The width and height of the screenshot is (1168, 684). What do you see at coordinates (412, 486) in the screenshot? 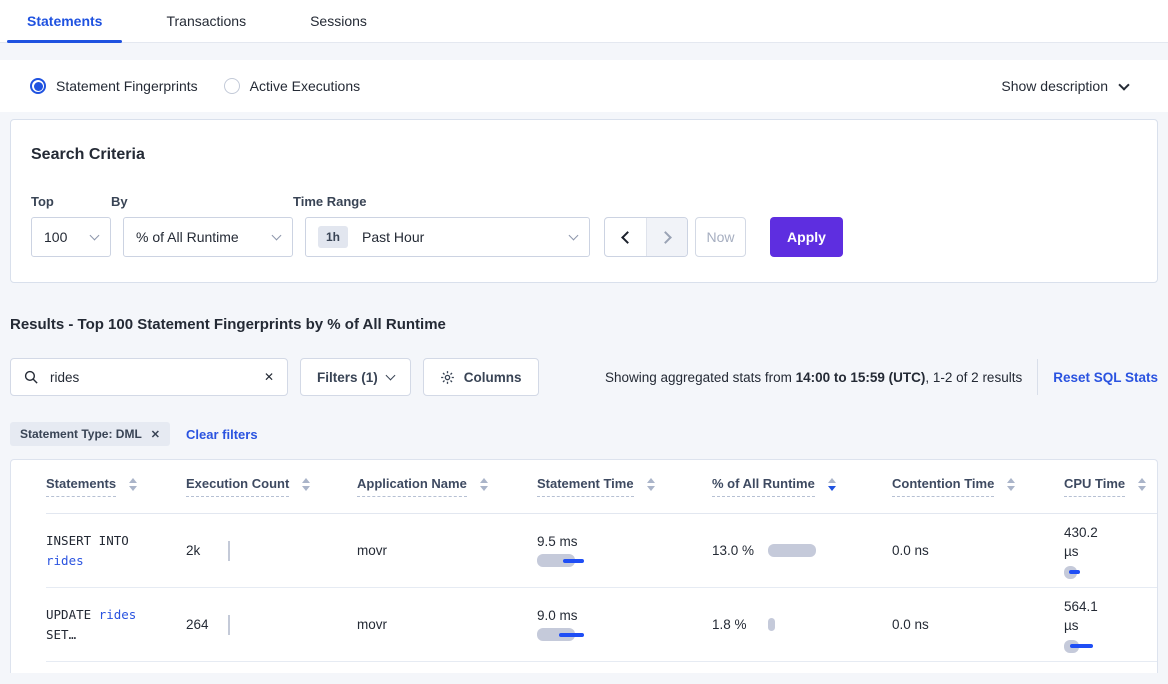
I see `column-label: Application Name` at bounding box center [412, 486].